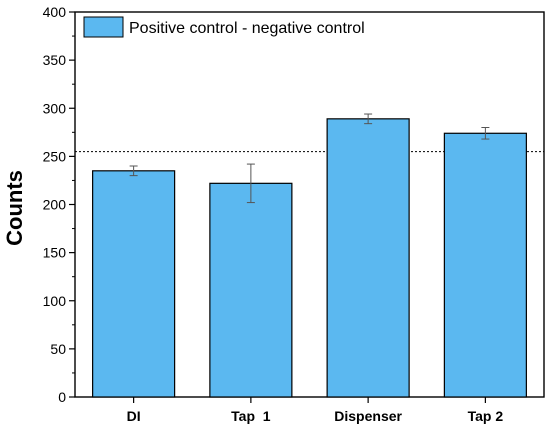 This screenshot has width=550, height=430. I want to click on y-tick-label: 0, so click(62, 397).